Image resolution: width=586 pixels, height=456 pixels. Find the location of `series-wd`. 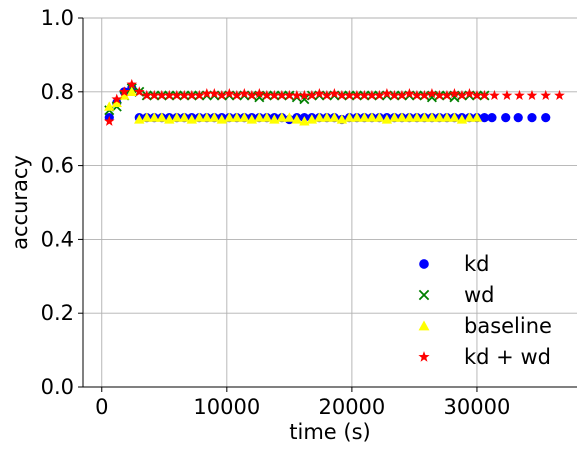

series-wd is located at coordinates (297, 99).